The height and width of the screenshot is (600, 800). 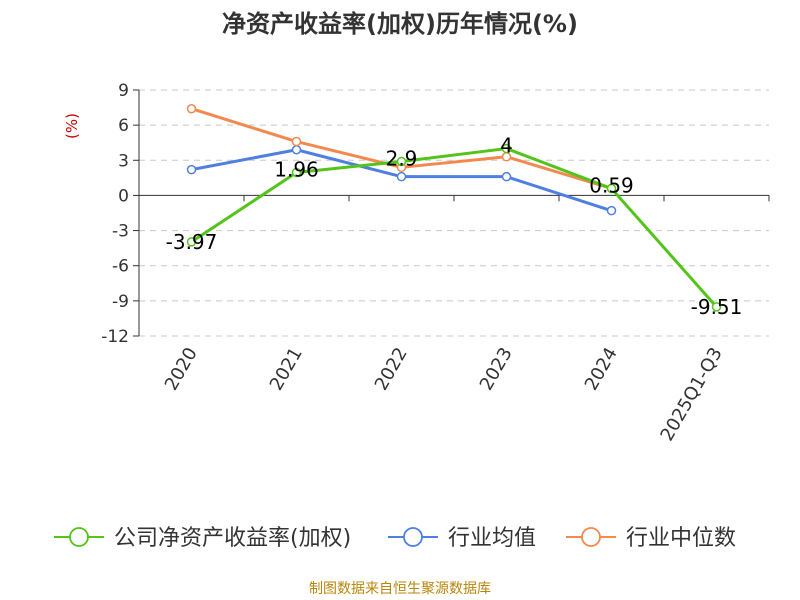 I want to click on data-label: -9.51, so click(x=717, y=307).